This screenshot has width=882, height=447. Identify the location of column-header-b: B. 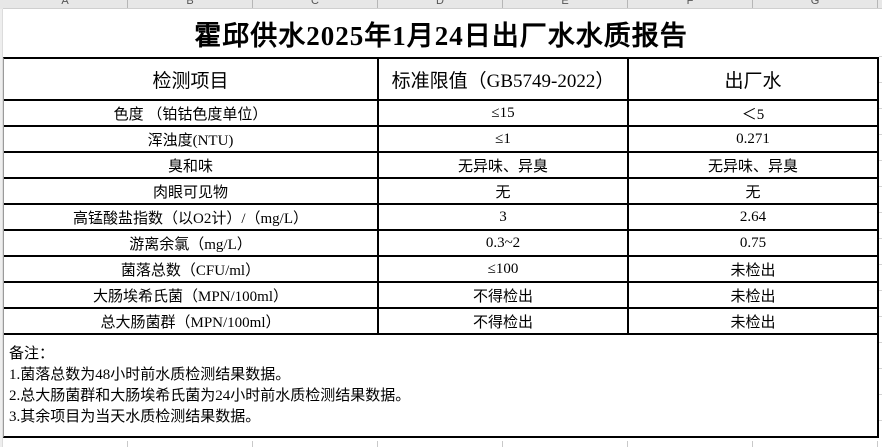
(190, 4).